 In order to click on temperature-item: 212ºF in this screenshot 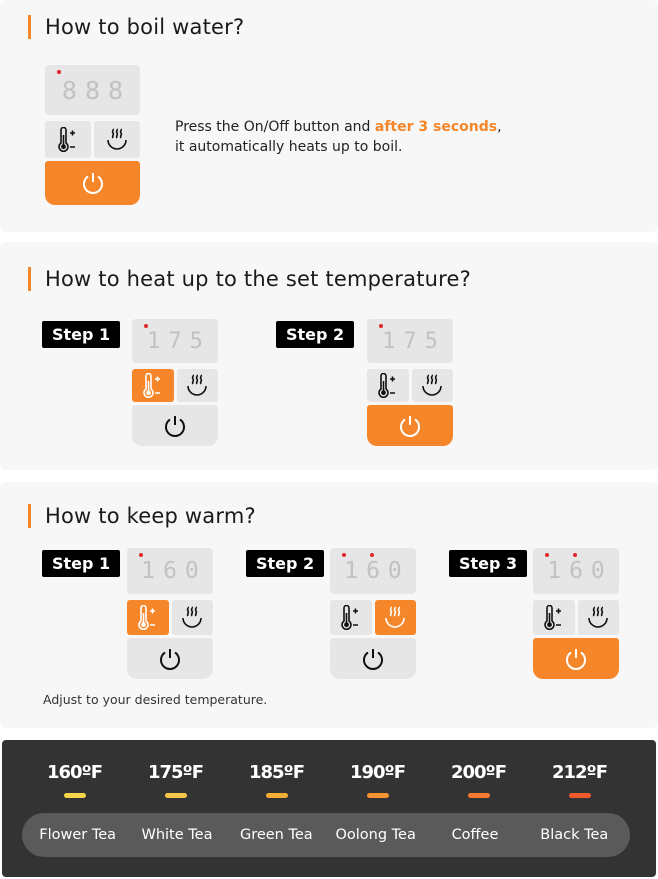, I will do `click(579, 780)`.